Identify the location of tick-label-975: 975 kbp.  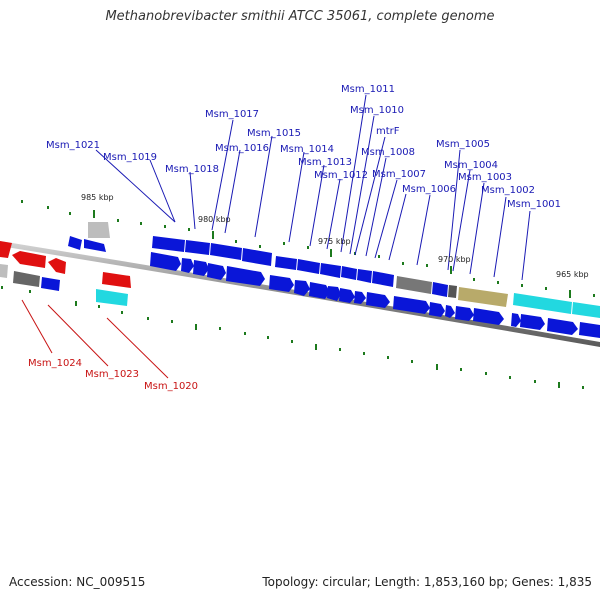
(334, 241).